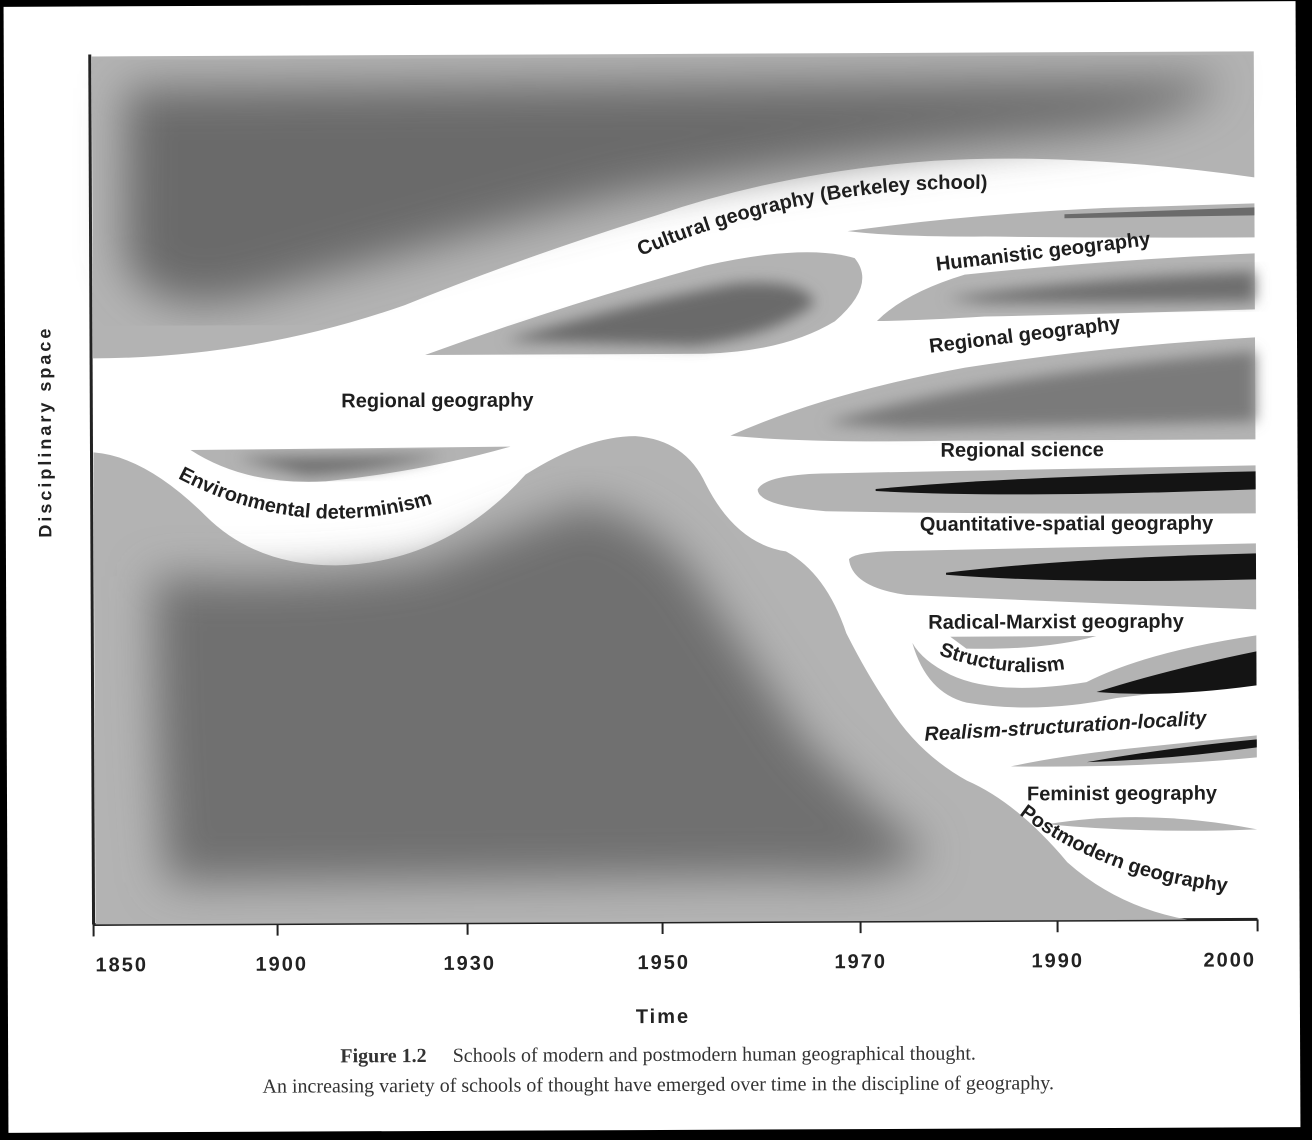 The image size is (1312, 1140). Describe the element at coordinates (122, 965) in the screenshot. I see `x-tick-1850: 1850` at that location.